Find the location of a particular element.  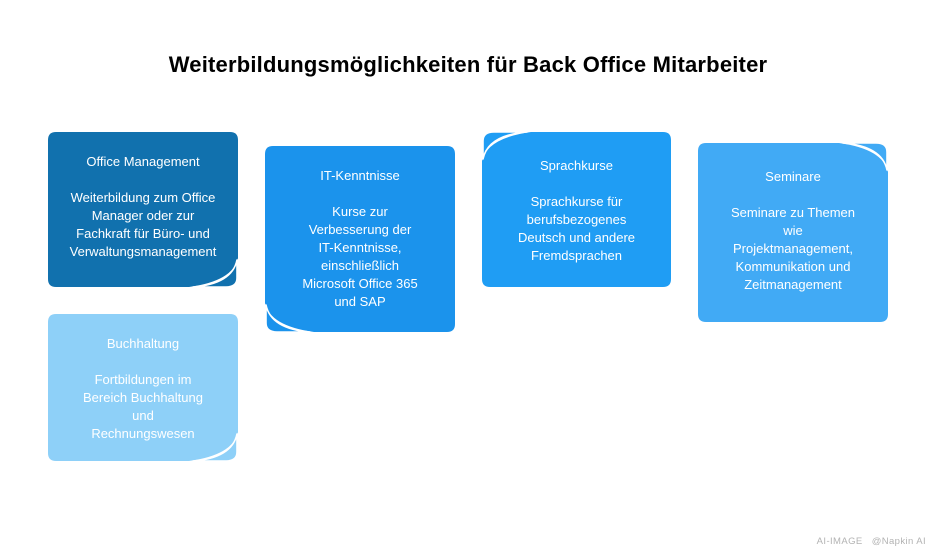

note-title: Office Management is located at coordinates (143, 161).